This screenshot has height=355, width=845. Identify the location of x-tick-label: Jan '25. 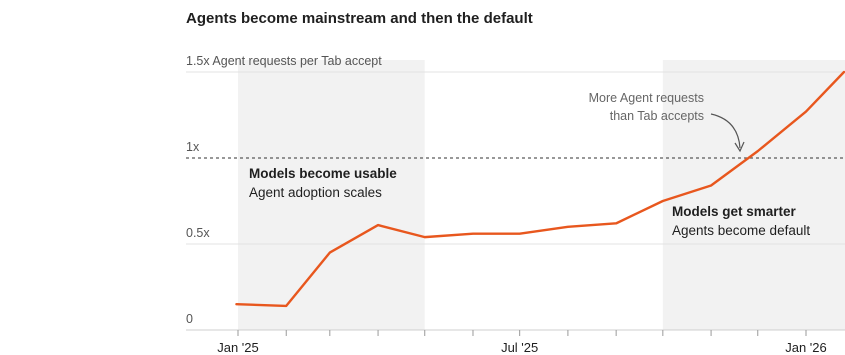
(238, 347).